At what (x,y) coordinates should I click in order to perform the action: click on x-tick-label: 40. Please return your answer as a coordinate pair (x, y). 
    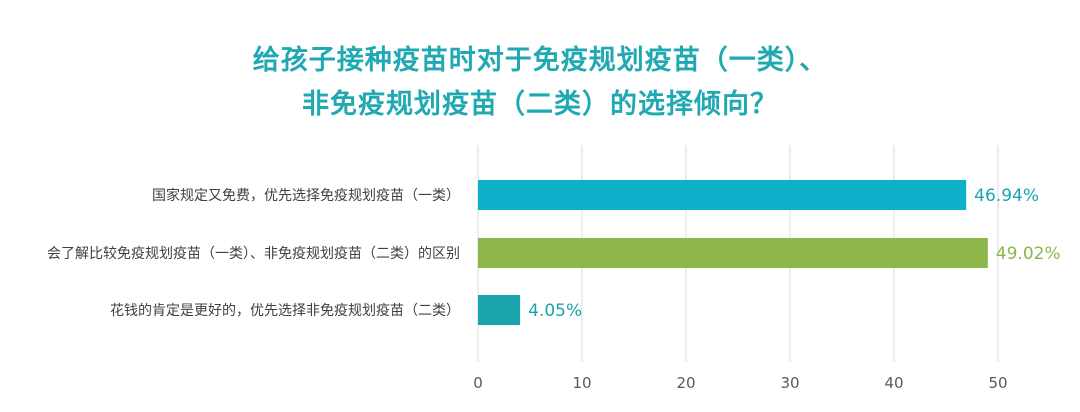
    Looking at the image, I should click on (893, 383).